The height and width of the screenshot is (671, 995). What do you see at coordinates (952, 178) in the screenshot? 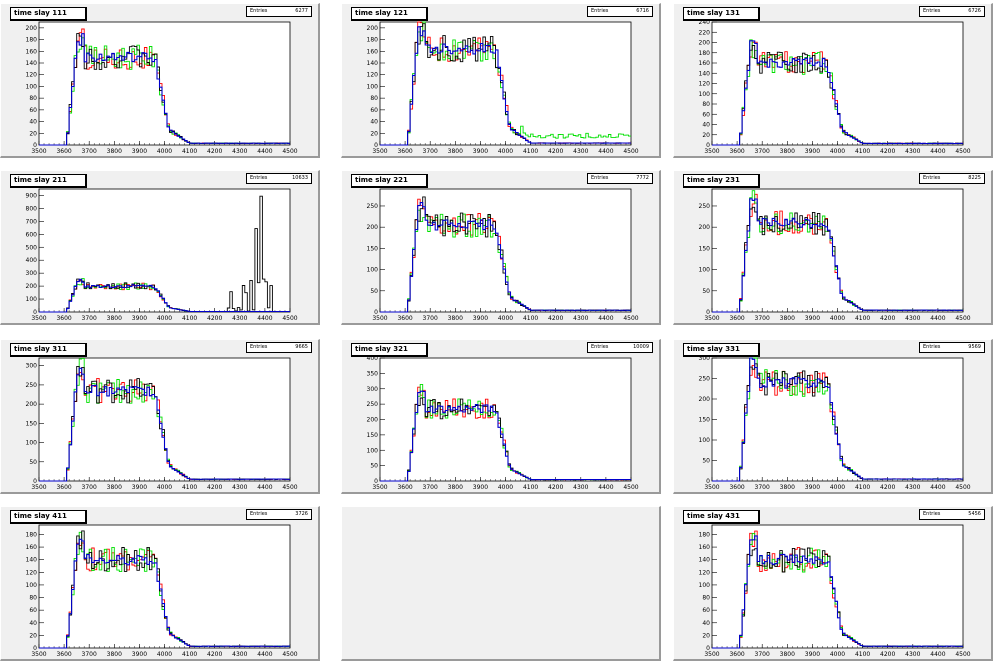
I see `stats-box: Entries 8225` at bounding box center [952, 178].